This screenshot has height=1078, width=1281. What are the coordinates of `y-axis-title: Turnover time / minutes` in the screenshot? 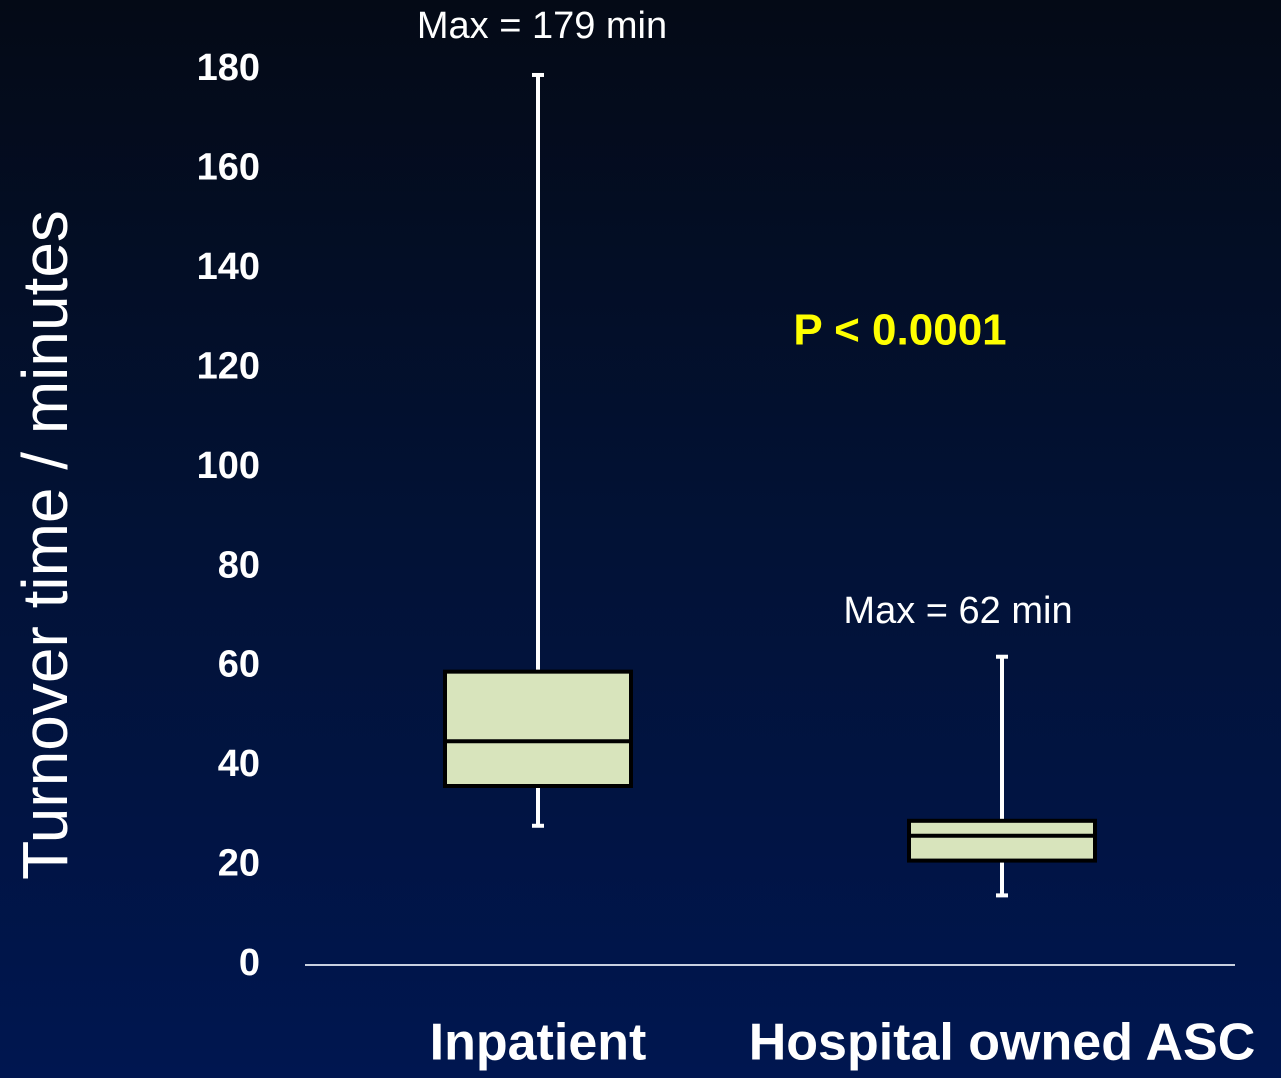 It's located at (45, 545).